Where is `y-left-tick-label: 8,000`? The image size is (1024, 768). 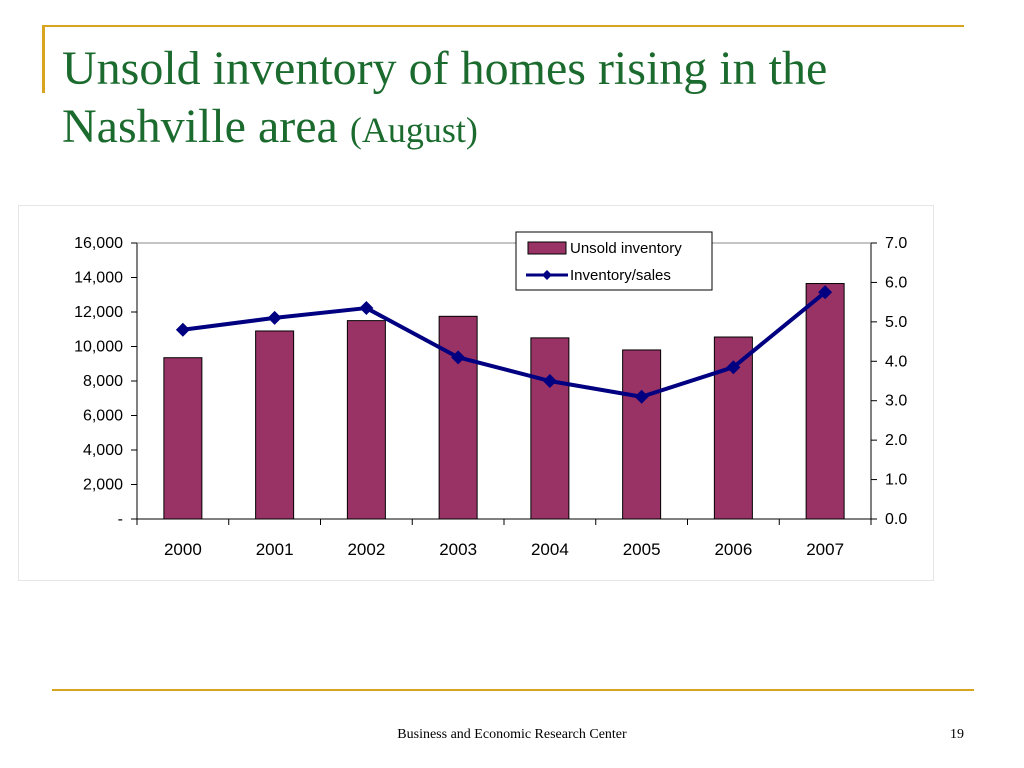
y-left-tick-label: 8,000 is located at coordinates (103, 381).